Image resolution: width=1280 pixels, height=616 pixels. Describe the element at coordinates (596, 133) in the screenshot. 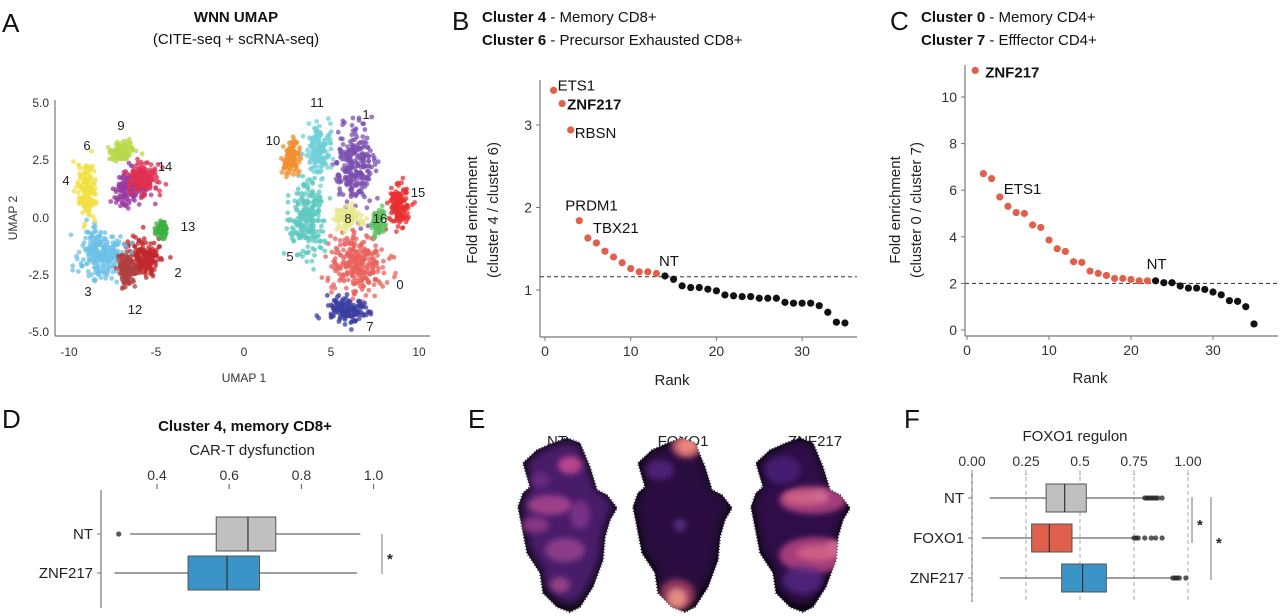

I see `gene-label: RBSN` at that location.